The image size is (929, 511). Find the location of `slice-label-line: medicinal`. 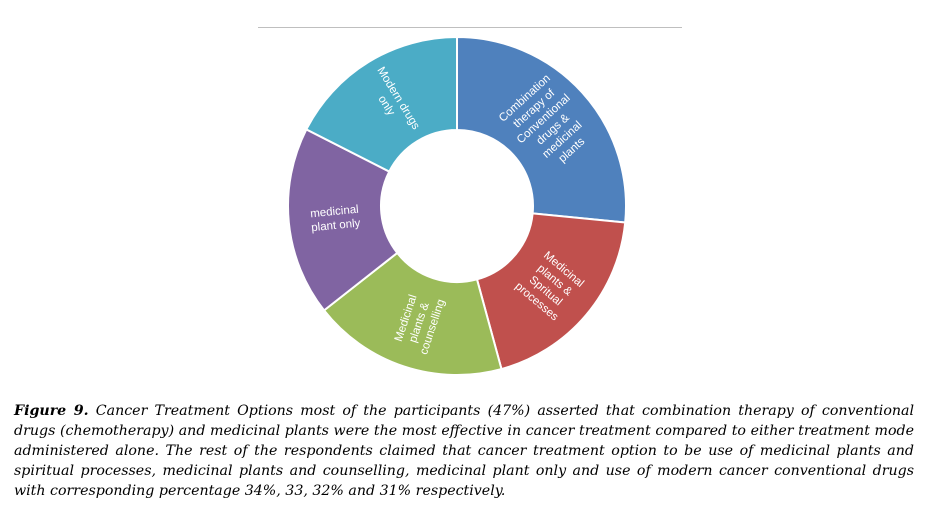

slice-label-line: medicinal is located at coordinates (335, 212).